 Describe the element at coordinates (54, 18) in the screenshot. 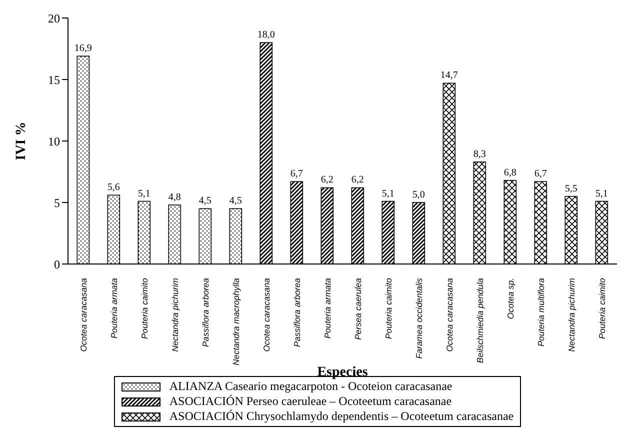

I see `y-tick-label: 20` at that location.